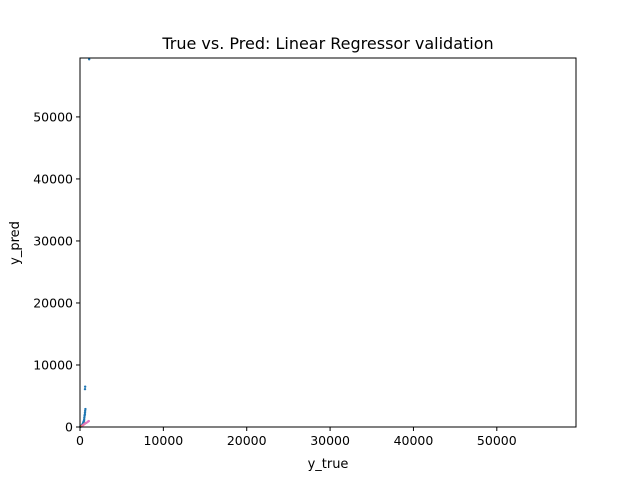  What do you see at coordinates (53, 178) in the screenshot?
I see `y-tick-label: 40000` at bounding box center [53, 178].